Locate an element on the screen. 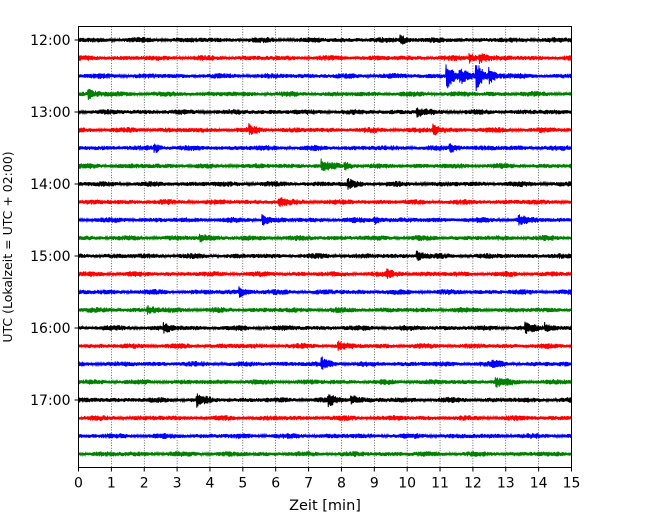 The image size is (650, 520). y-tick-label: 15:00 is located at coordinates (50, 257).